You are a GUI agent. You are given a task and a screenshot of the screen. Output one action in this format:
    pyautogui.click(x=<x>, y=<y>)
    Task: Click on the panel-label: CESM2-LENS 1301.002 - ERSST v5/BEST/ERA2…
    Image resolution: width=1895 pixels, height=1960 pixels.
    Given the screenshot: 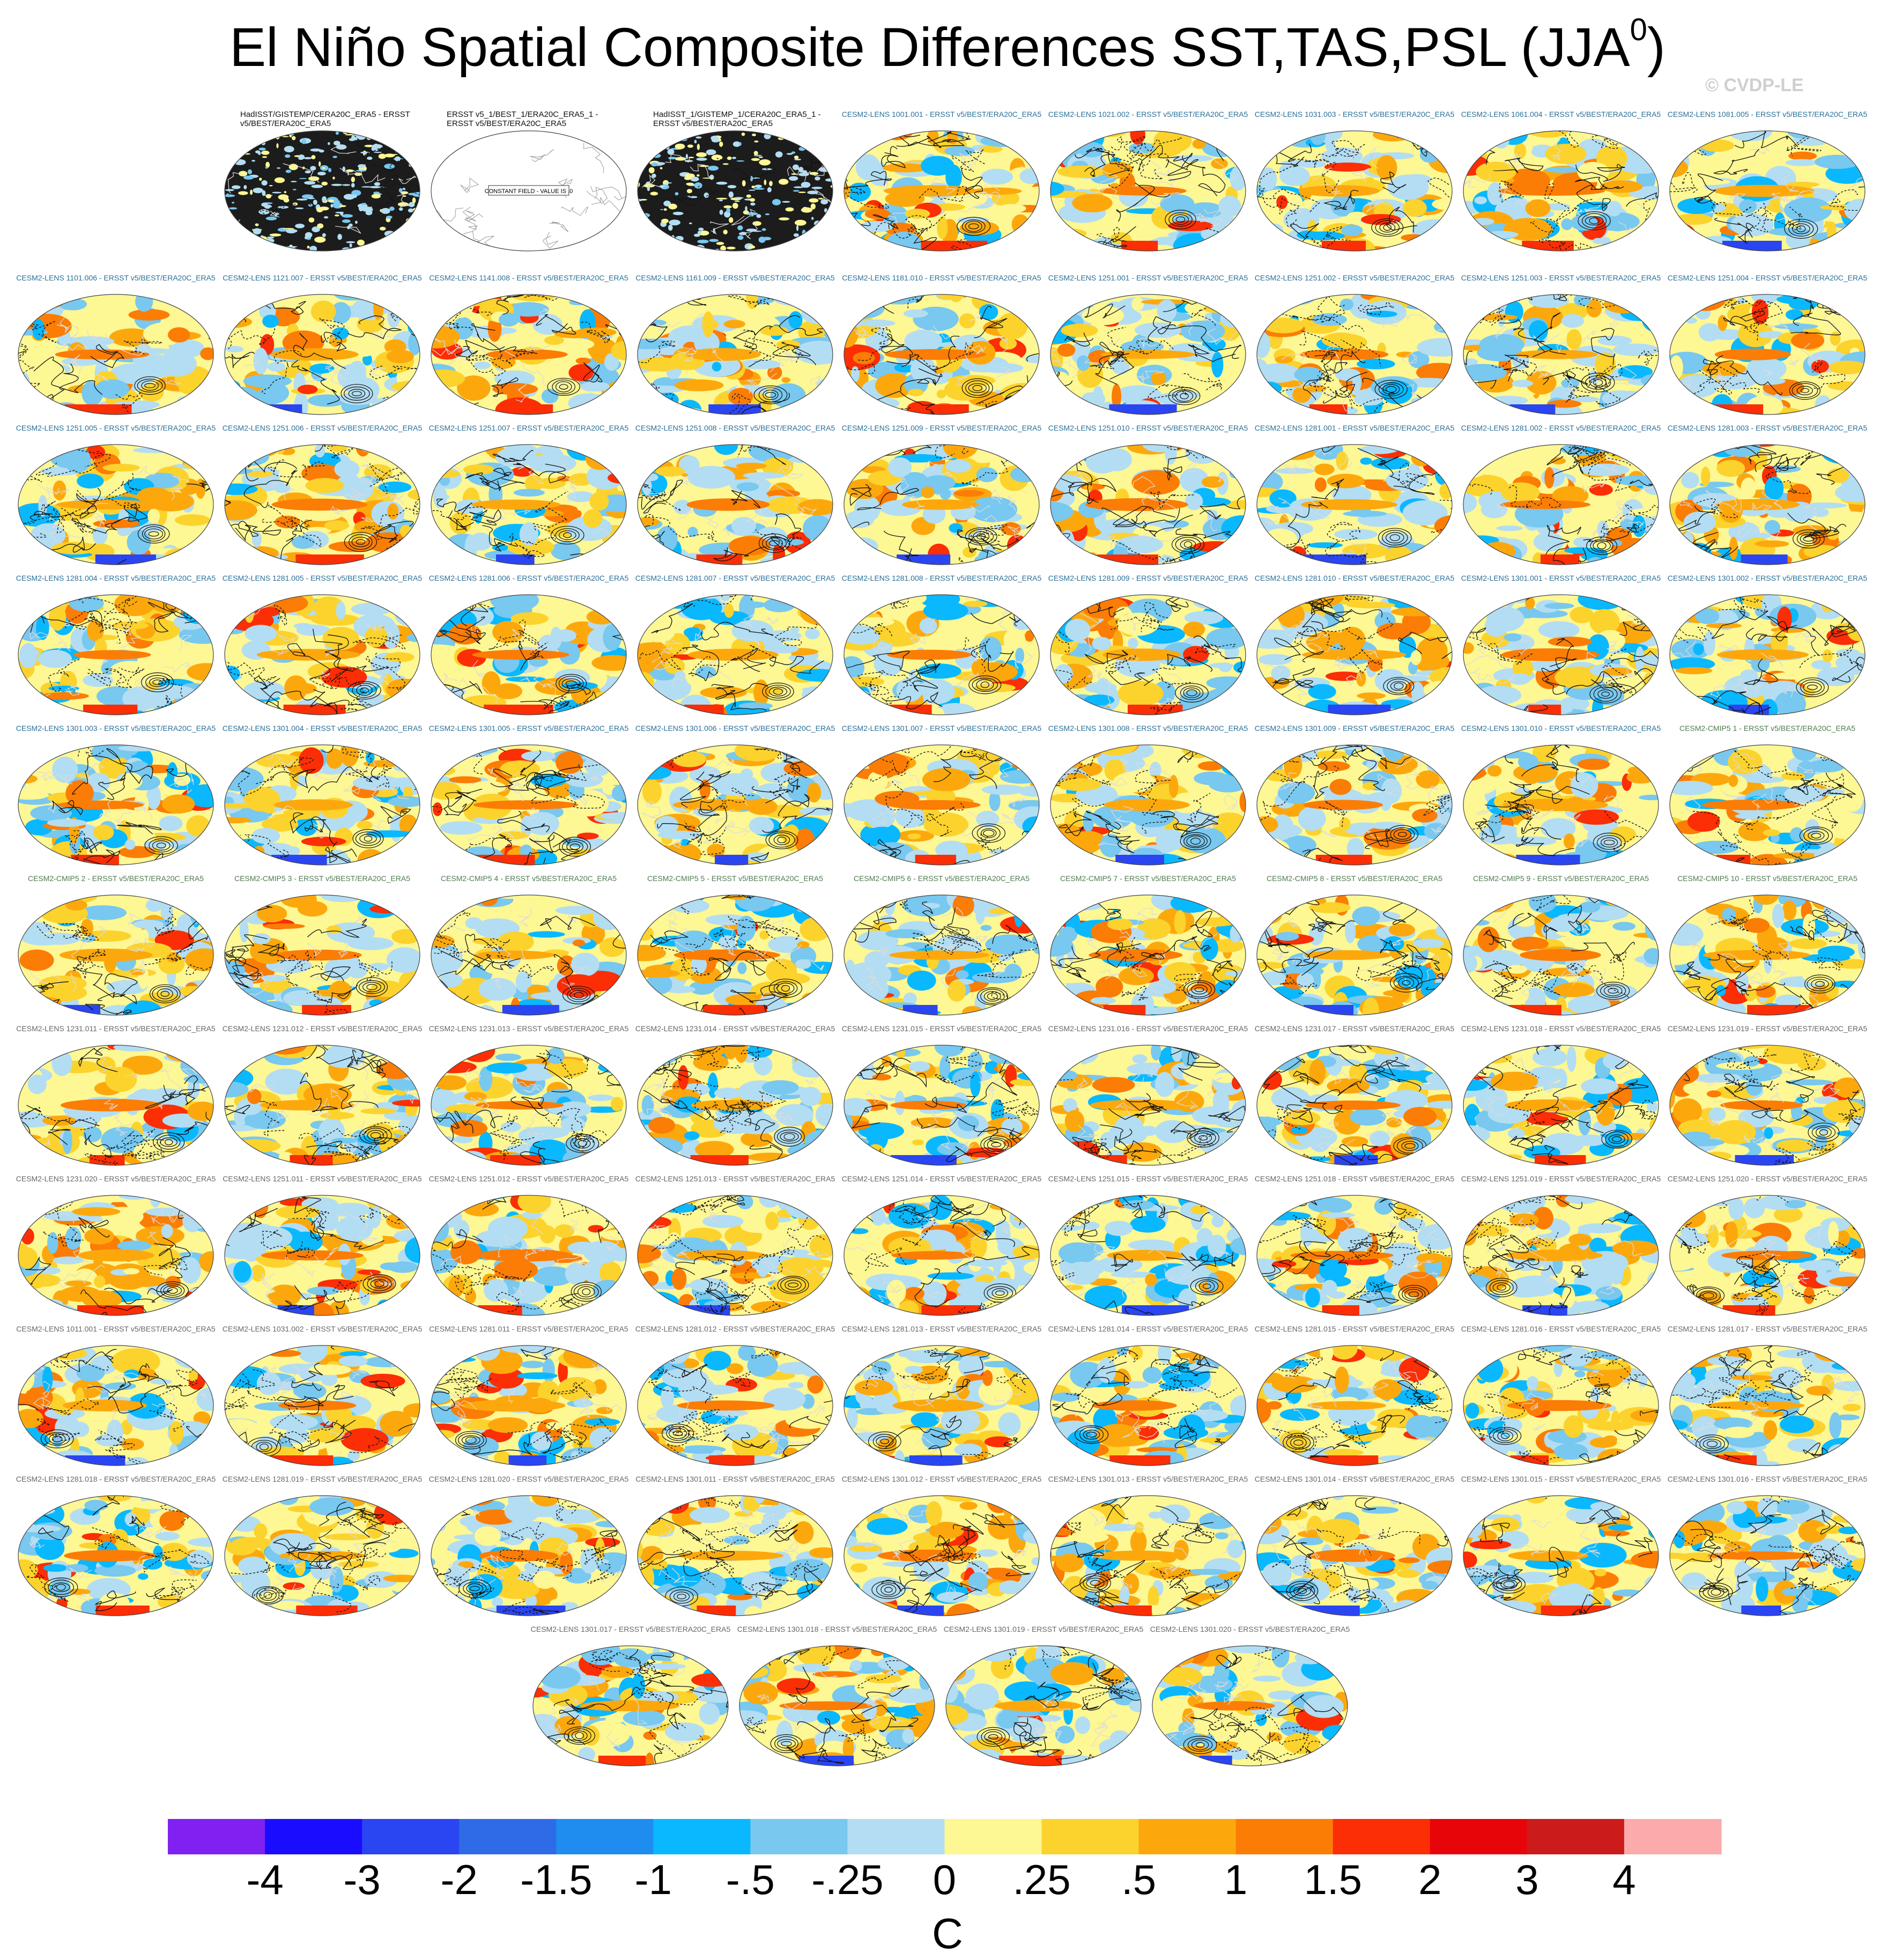 What is the action you would take?
    pyautogui.click(x=1767, y=578)
    